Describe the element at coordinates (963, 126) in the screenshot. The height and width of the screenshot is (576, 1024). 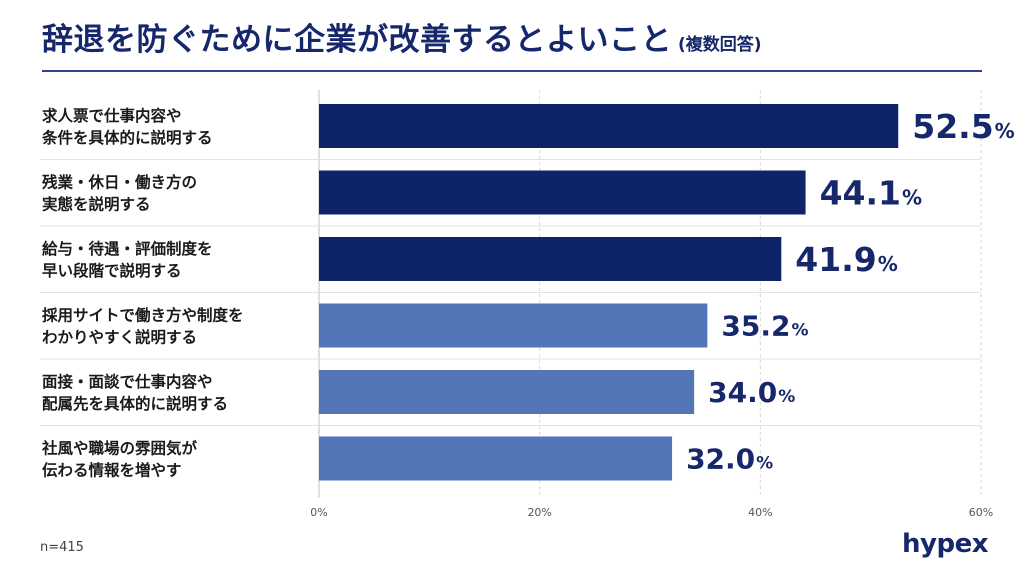
I see `data-label: 52.5%` at that location.